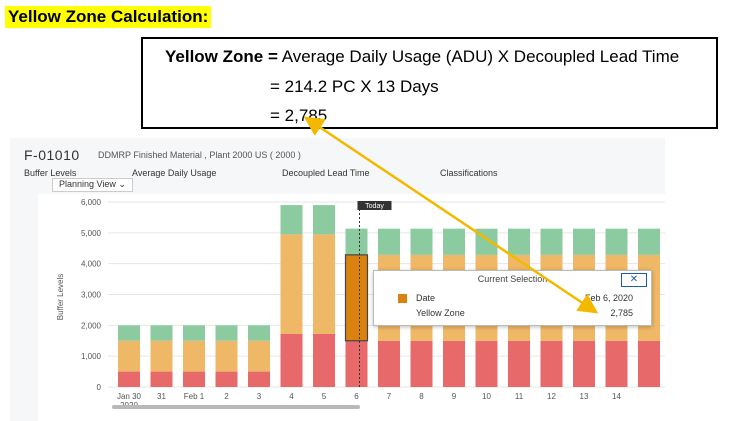 Image resolution: width=732 pixels, height=421 pixels. What do you see at coordinates (174, 173) in the screenshot?
I see `tab-average-daily-usage: Average Daily Usage` at bounding box center [174, 173].